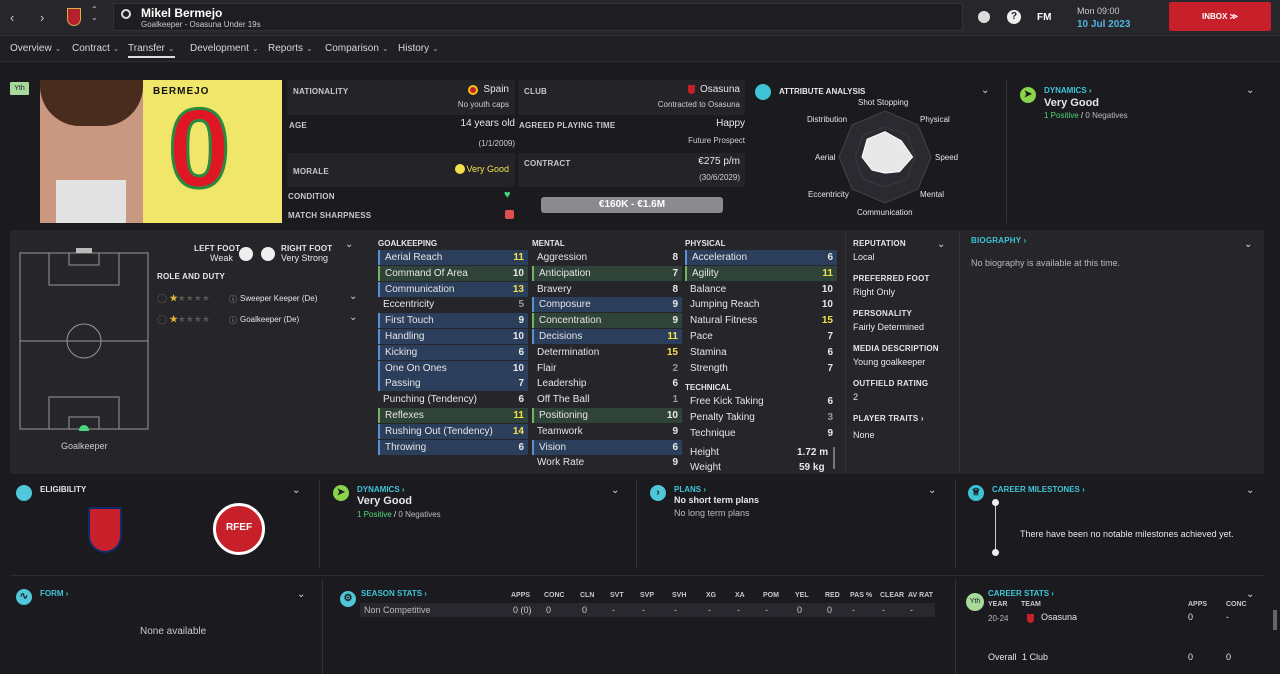 The height and width of the screenshot is (674, 1280). Describe the element at coordinates (568, 352) in the screenshot. I see `mental-label: Determination` at that location.